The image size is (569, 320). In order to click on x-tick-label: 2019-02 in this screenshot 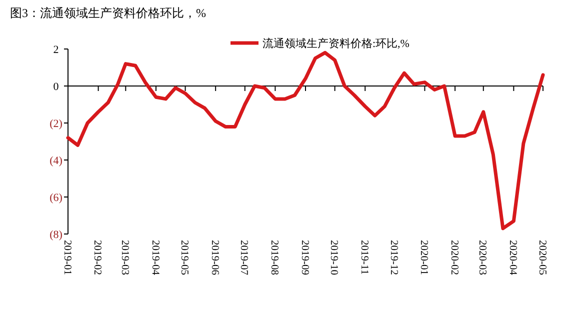, I will do `click(97, 257)`.